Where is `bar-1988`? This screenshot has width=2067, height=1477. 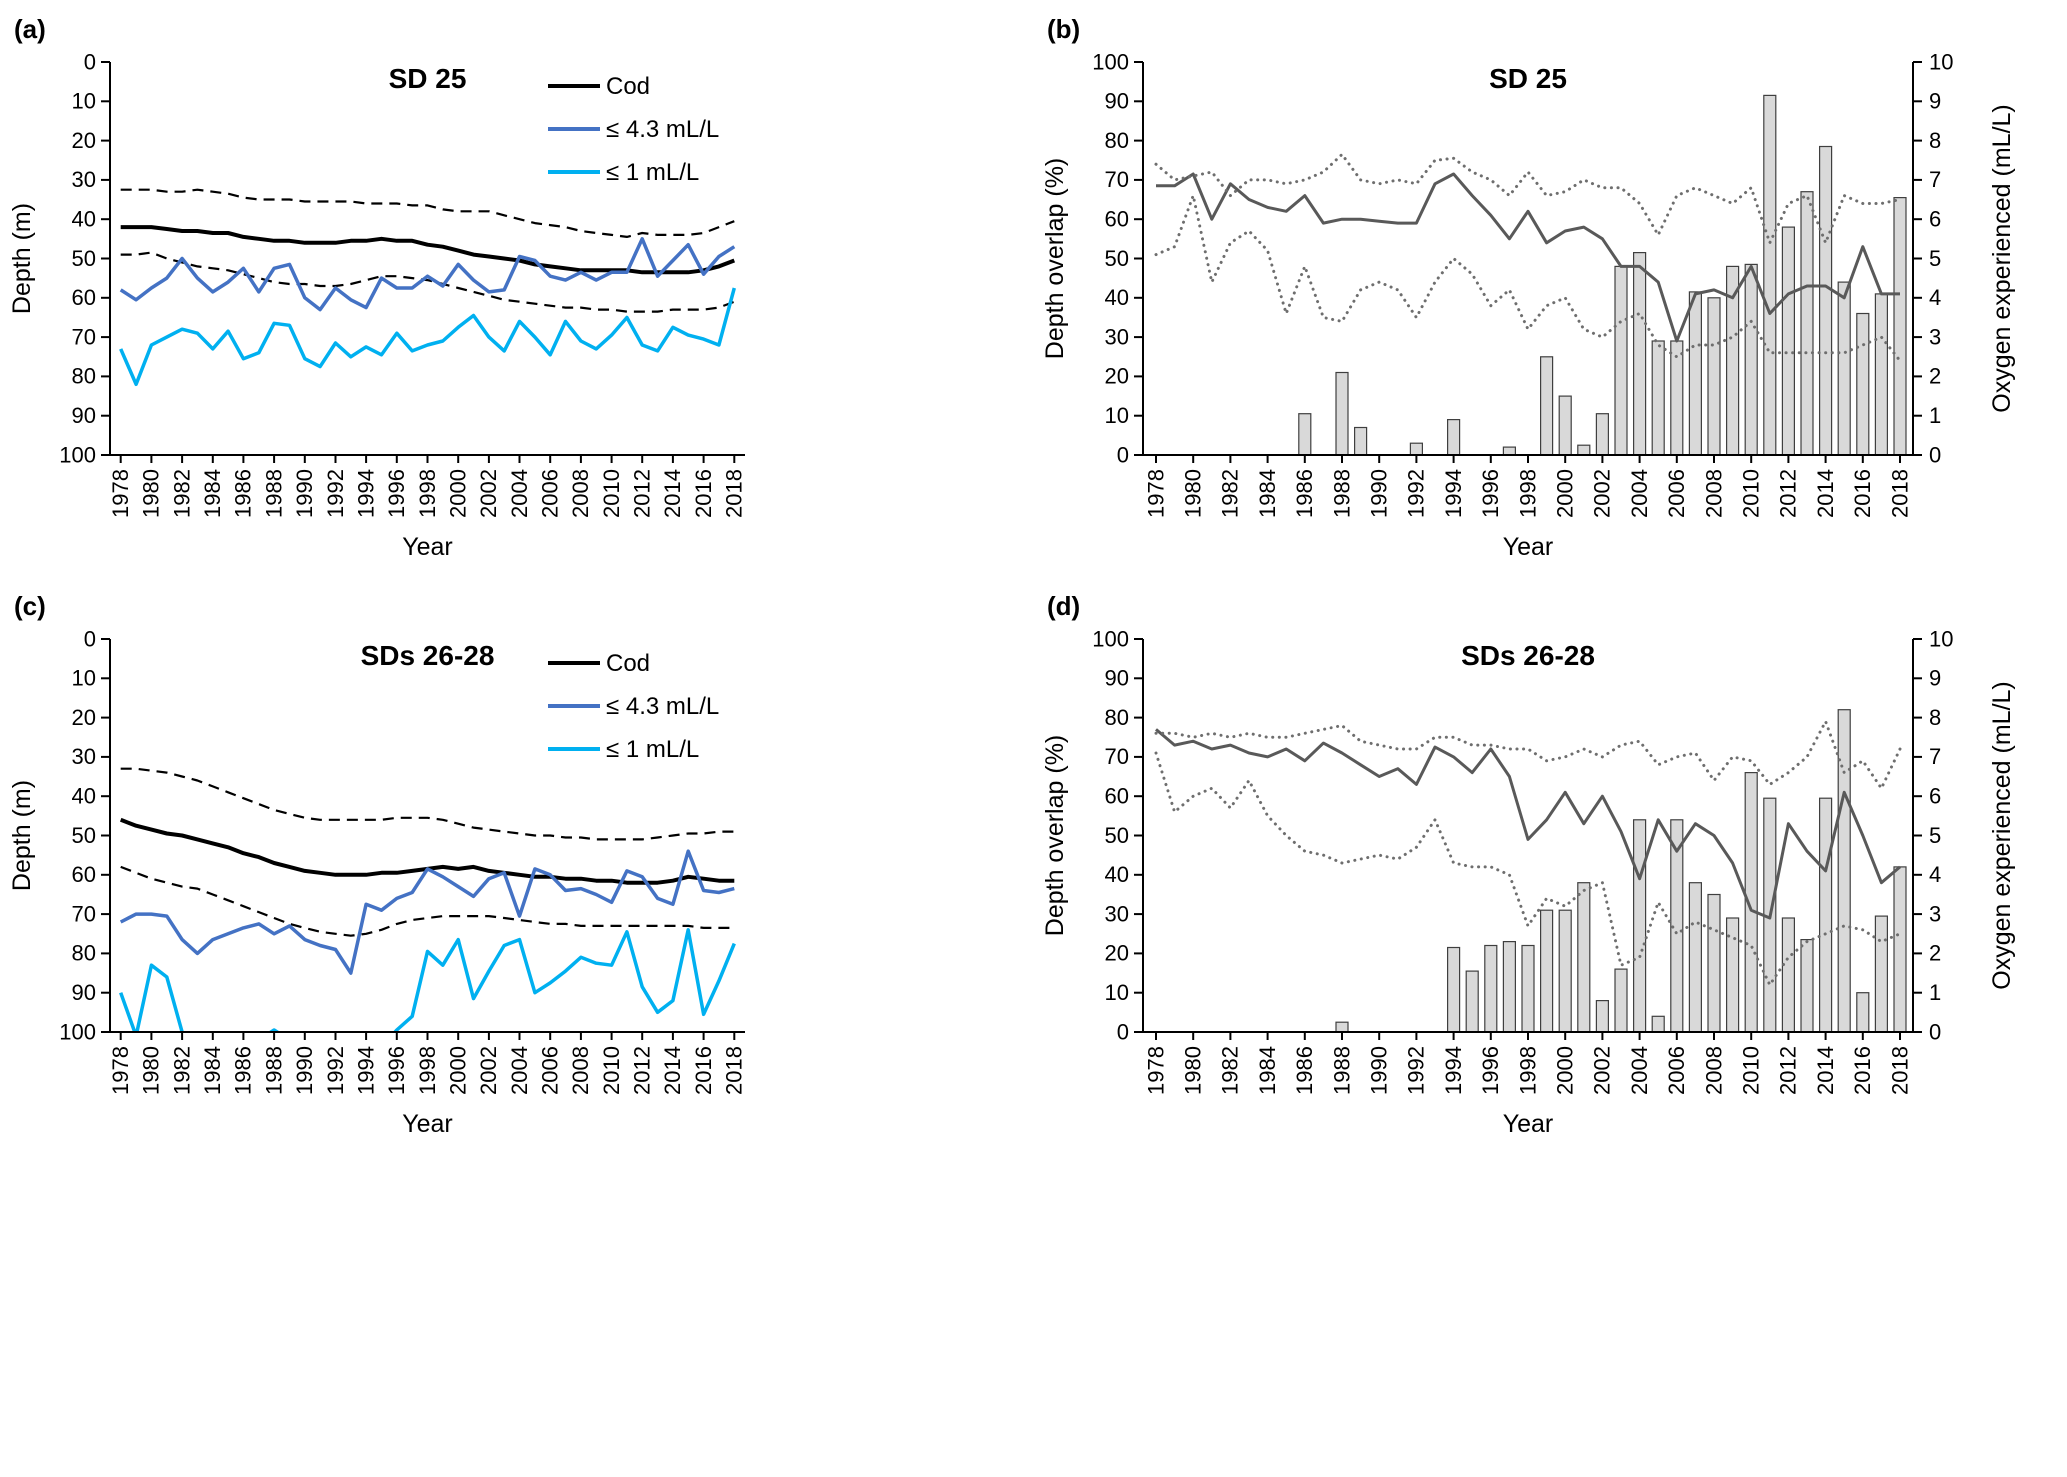
bar-1988 is located at coordinates (1342, 1027).